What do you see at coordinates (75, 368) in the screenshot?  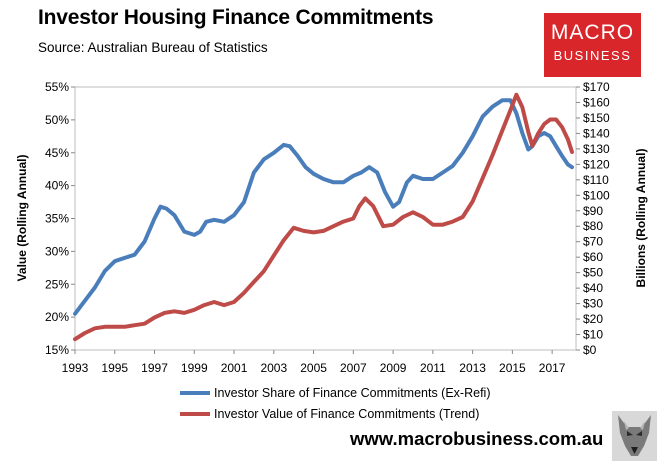 I see `x-tick-label: 1993` at bounding box center [75, 368].